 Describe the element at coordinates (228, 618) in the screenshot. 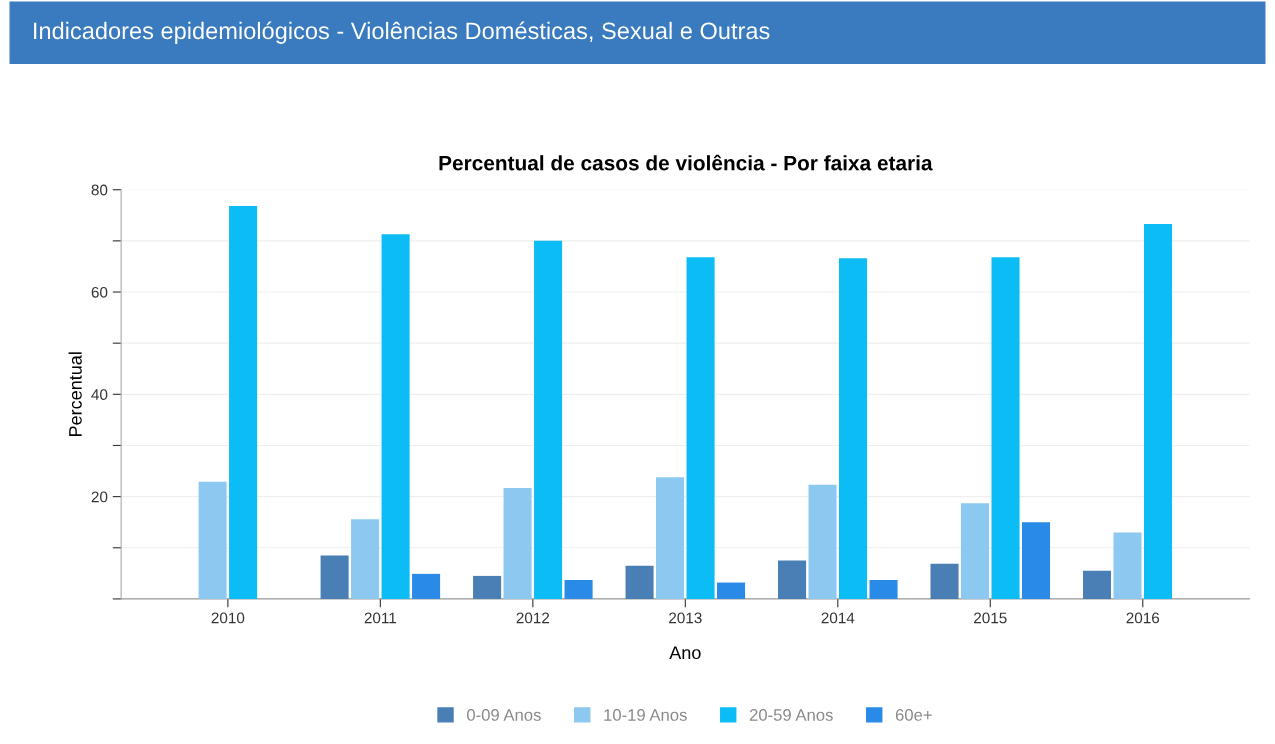

I see `x-tick-label: 2010` at that location.